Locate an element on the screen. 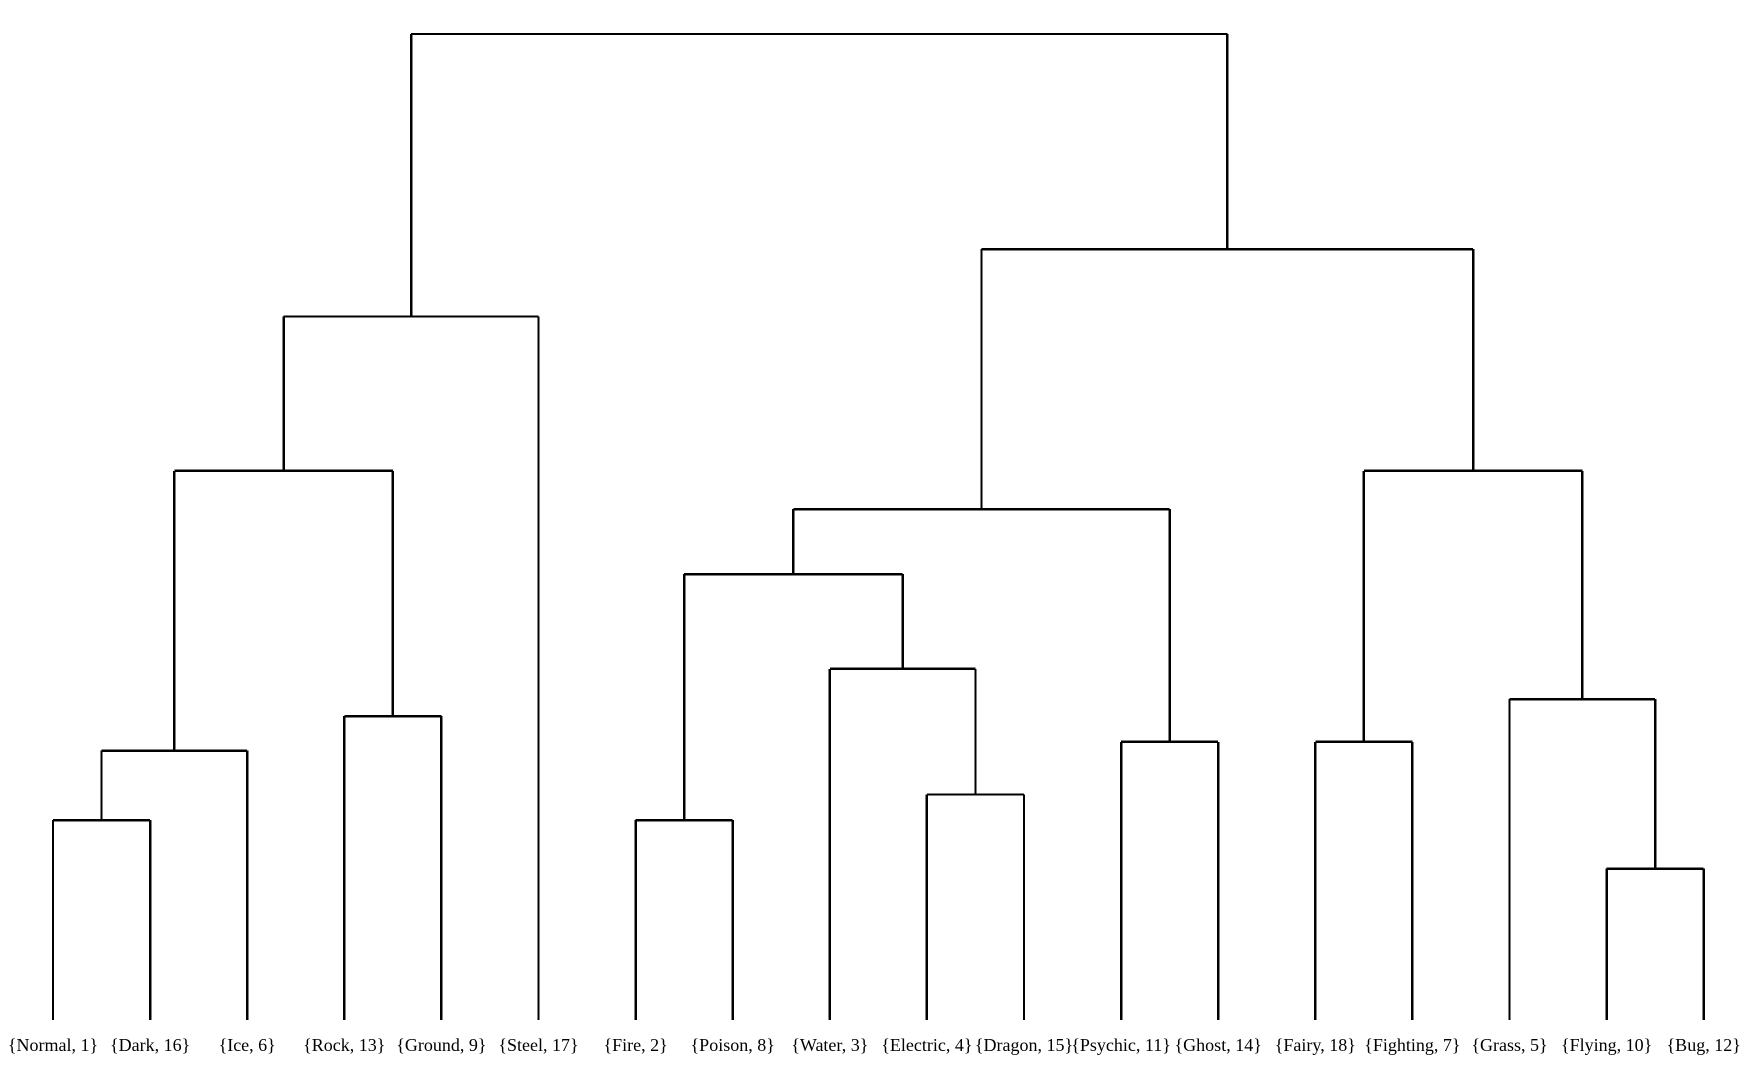 The width and height of the screenshot is (1744, 1074). leaf-label: {Psychic, 11} is located at coordinates (1121, 1045).